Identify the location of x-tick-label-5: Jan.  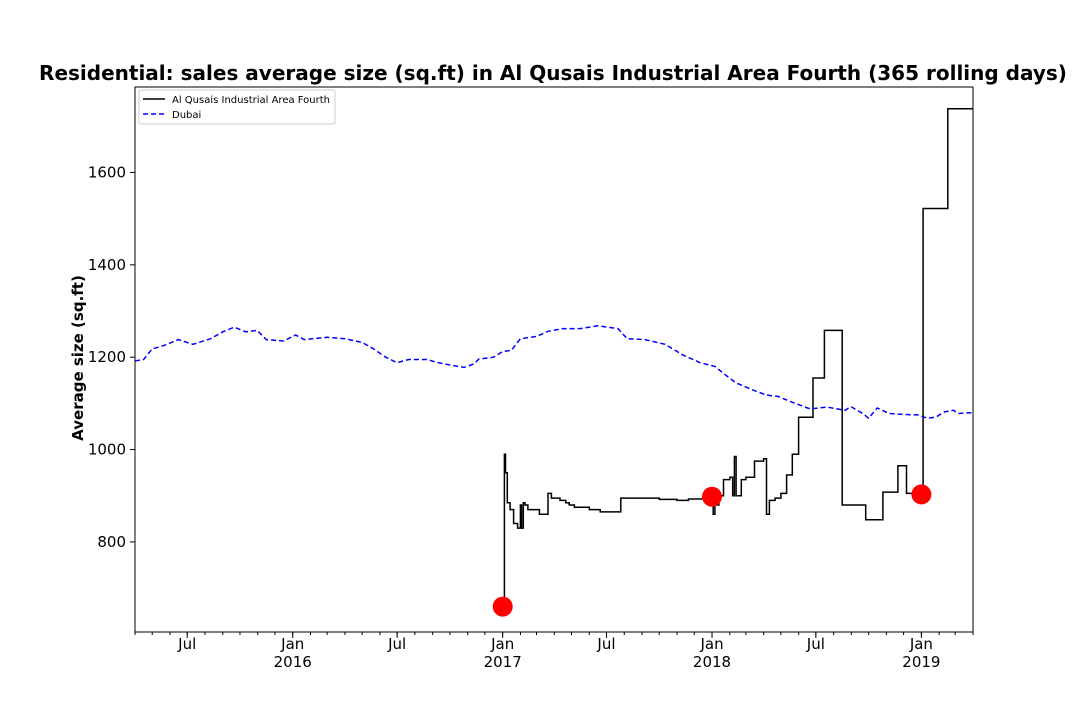
(711, 644).